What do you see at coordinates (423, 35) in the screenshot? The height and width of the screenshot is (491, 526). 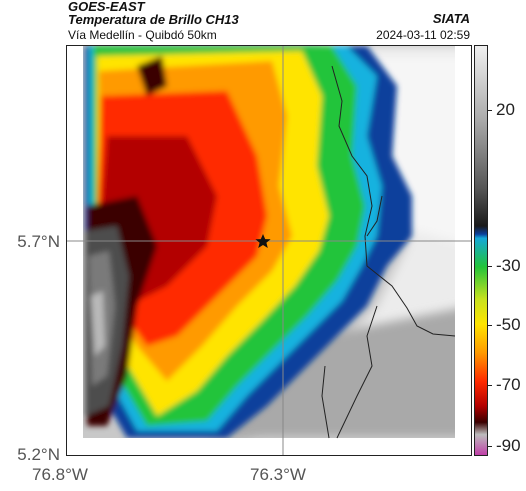 I see `timestamp: 2024-03-11 02:59` at bounding box center [423, 35].